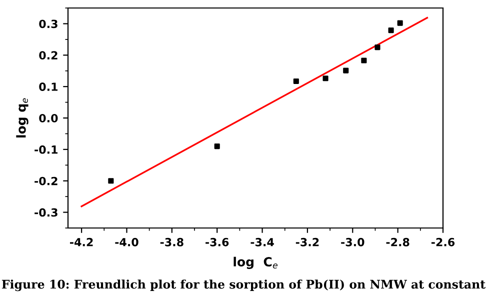  Describe the element at coordinates (262, 242) in the screenshot. I see `x-tick-label: -3.4` at that location.